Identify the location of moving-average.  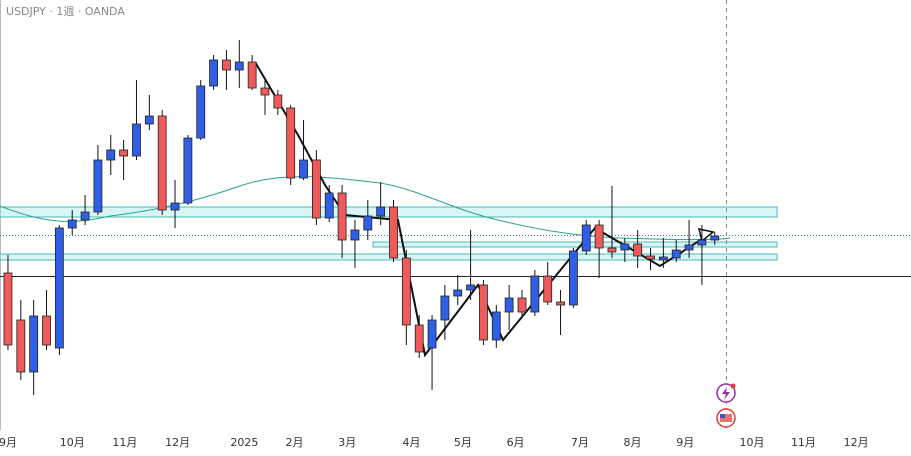
(365, 208).